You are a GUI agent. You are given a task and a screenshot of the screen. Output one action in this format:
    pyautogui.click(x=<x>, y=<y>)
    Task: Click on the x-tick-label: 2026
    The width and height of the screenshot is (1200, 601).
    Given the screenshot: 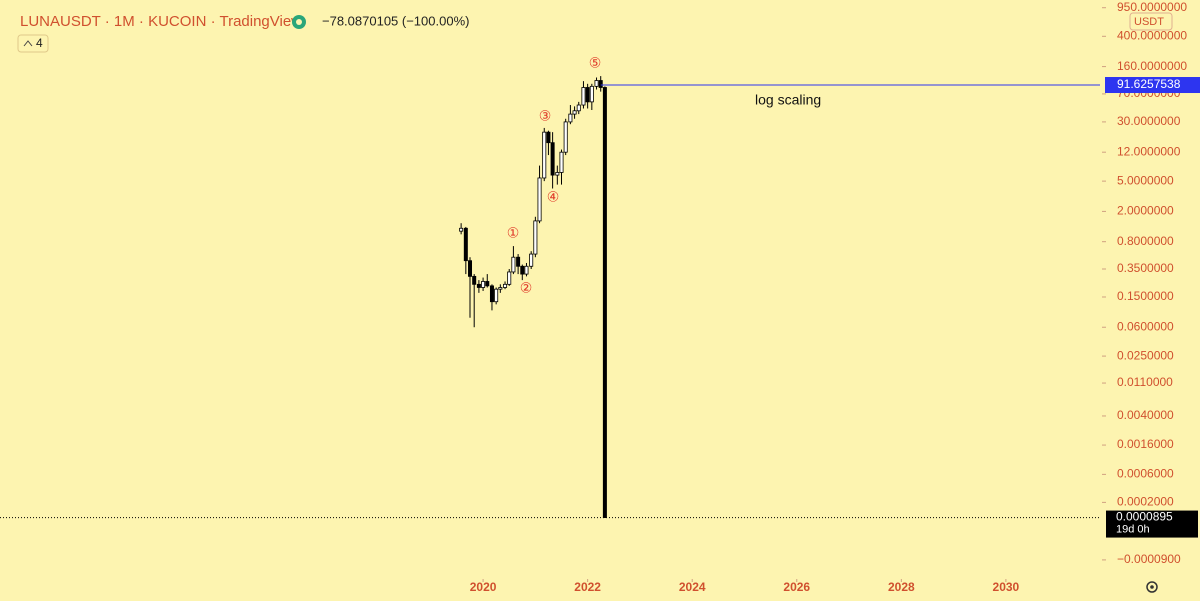 What is the action you would take?
    pyautogui.click(x=796, y=587)
    